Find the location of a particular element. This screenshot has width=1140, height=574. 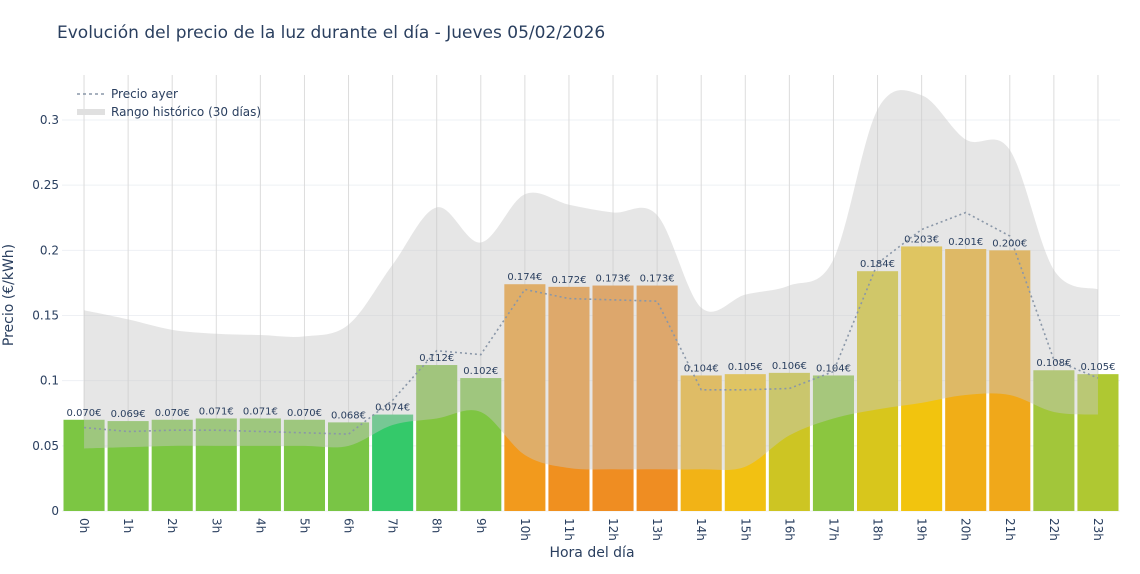

bar-value-label: 0.102€ is located at coordinates (480, 371).